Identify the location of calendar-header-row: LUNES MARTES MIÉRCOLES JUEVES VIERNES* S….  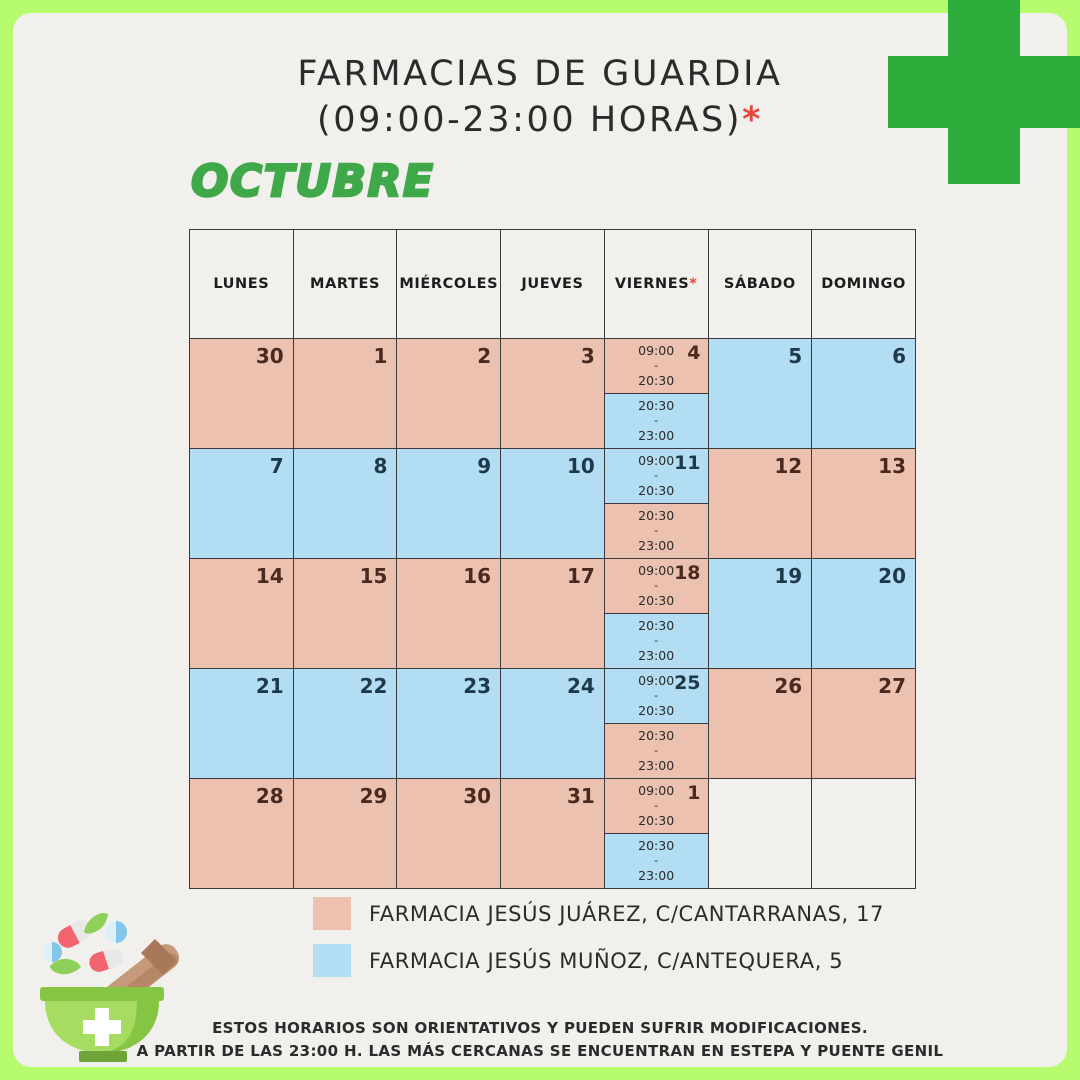
(552, 284).